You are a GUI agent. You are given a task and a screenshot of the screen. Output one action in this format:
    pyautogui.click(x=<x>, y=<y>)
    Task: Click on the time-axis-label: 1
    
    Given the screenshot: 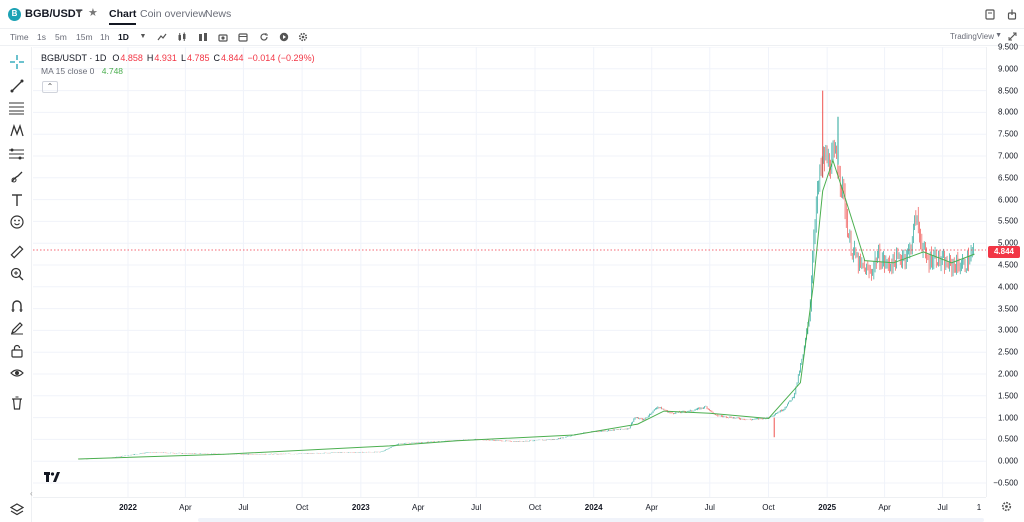 What is the action you would take?
    pyautogui.click(x=979, y=507)
    